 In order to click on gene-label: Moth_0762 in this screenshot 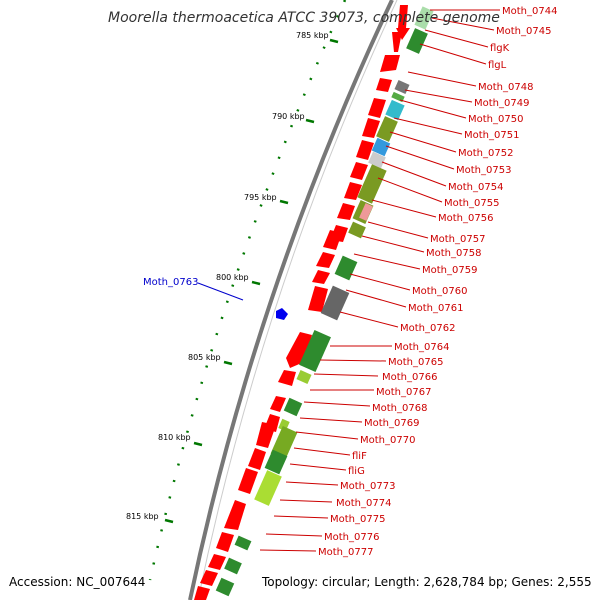, I will do `click(427, 328)`.